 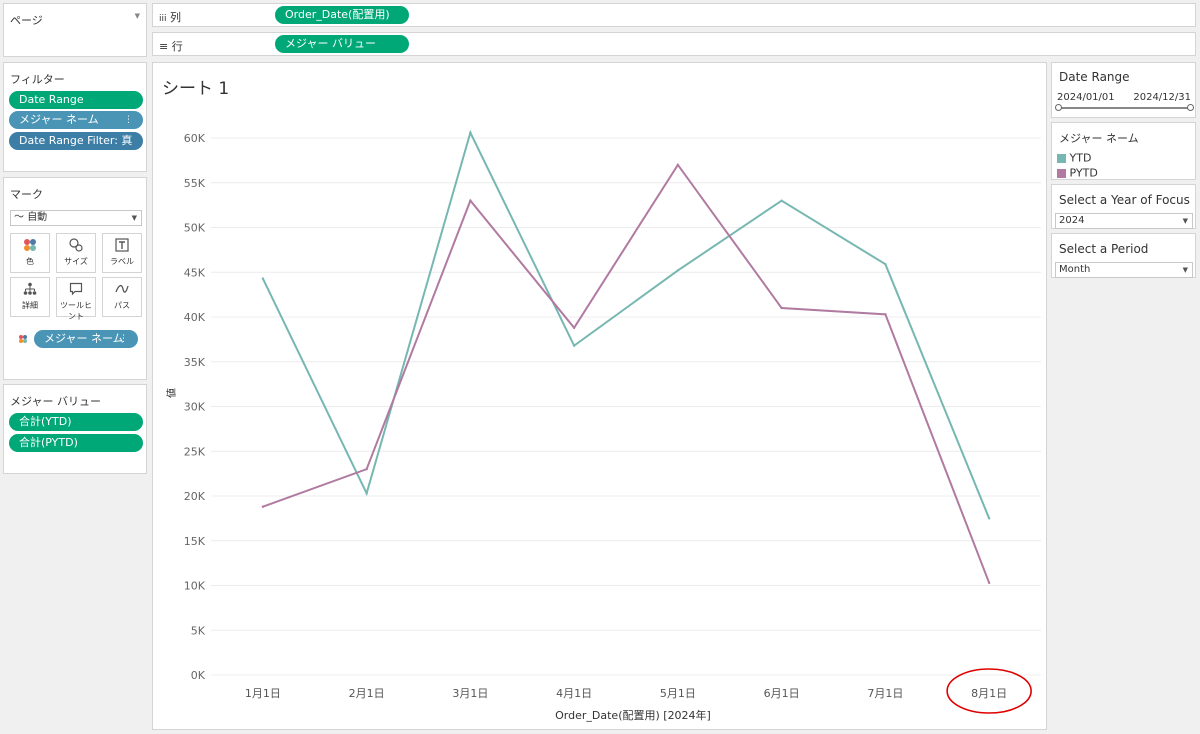 What do you see at coordinates (1074, 158) in the screenshot?
I see `legend-item-ytd: YTD` at bounding box center [1074, 158].